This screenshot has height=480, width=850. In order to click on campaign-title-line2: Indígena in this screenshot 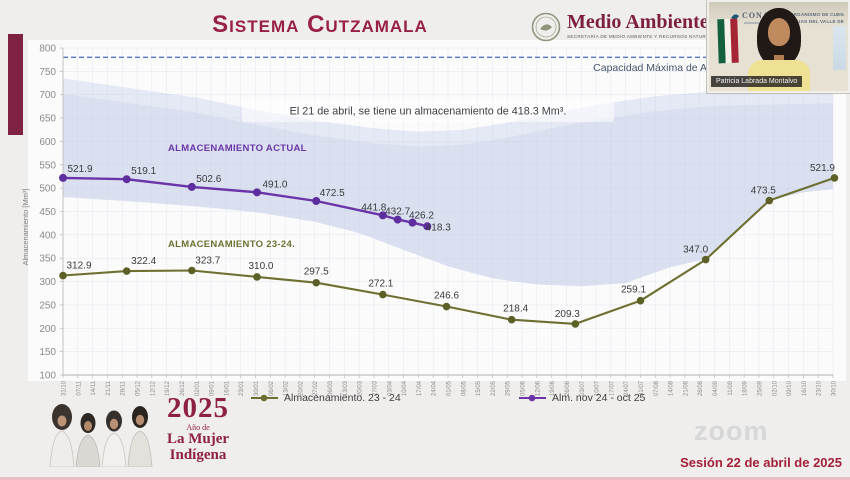, I will do `click(198, 454)`.